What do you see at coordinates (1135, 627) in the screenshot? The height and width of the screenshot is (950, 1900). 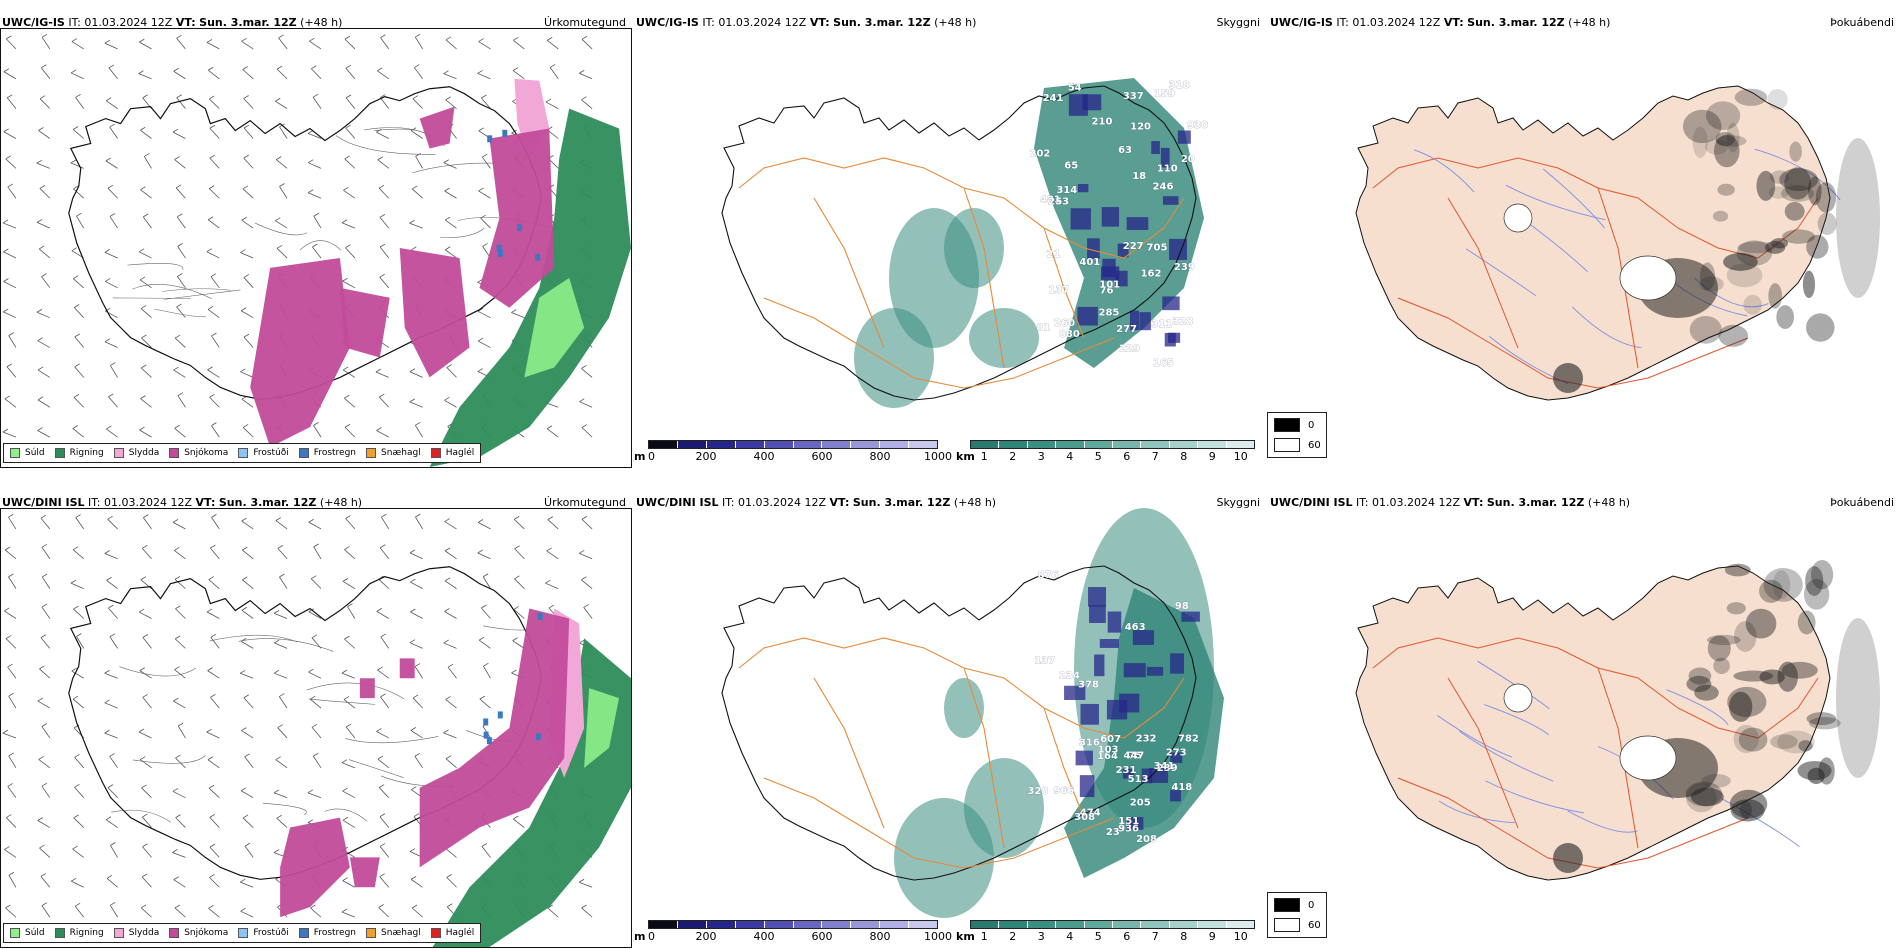 I see `cloud-base-label: 463` at bounding box center [1135, 627].